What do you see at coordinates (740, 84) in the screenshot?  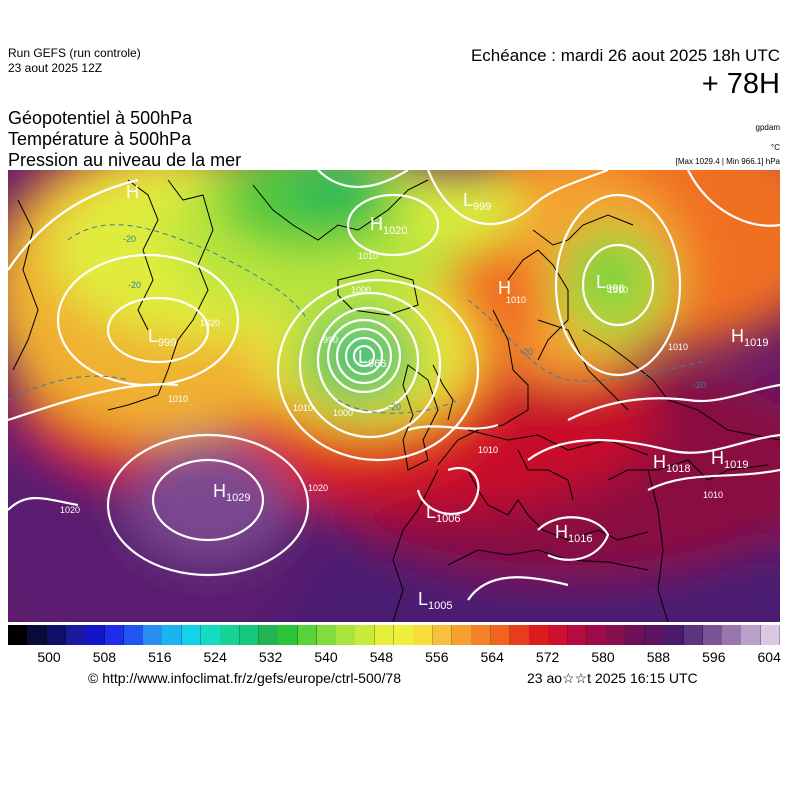 I see `lead-time: + 78H` at bounding box center [740, 84].